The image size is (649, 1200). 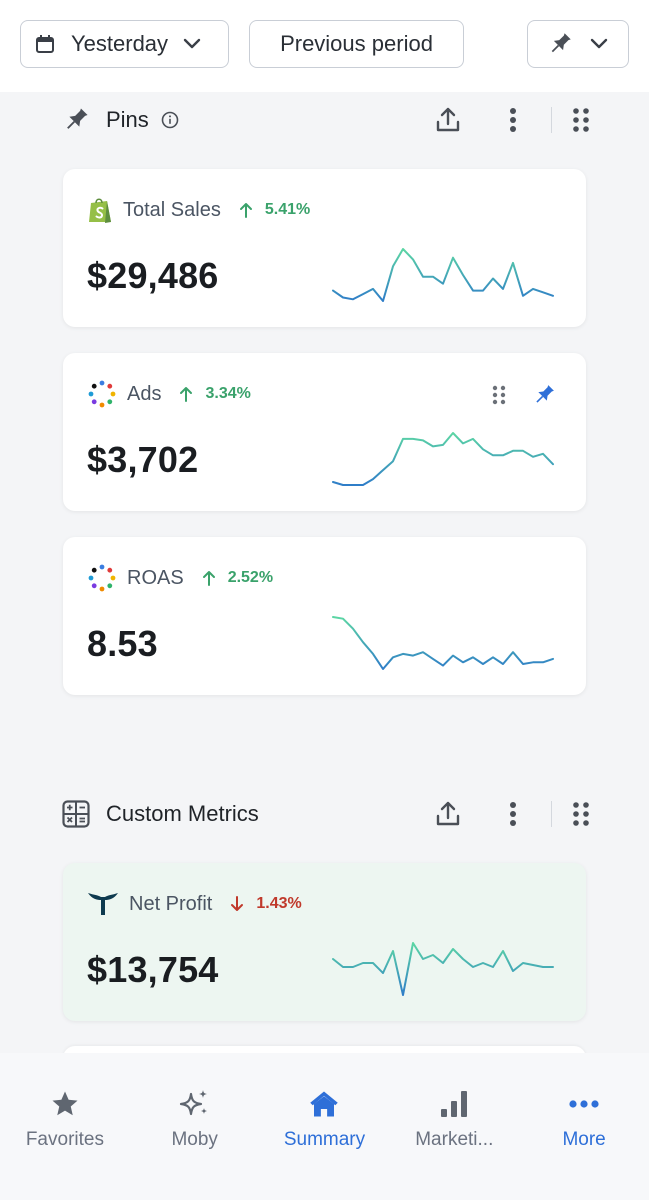 I want to click on metric-value: $3,702, so click(x=143, y=459).